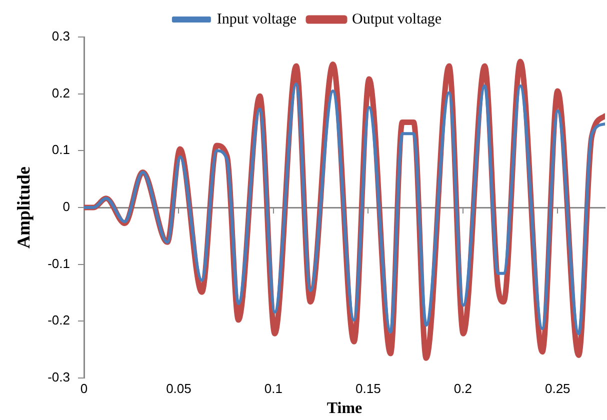 This screenshot has width=607, height=420. What do you see at coordinates (23, 207) in the screenshot?
I see `y-axis-title: Amplitude` at bounding box center [23, 207].